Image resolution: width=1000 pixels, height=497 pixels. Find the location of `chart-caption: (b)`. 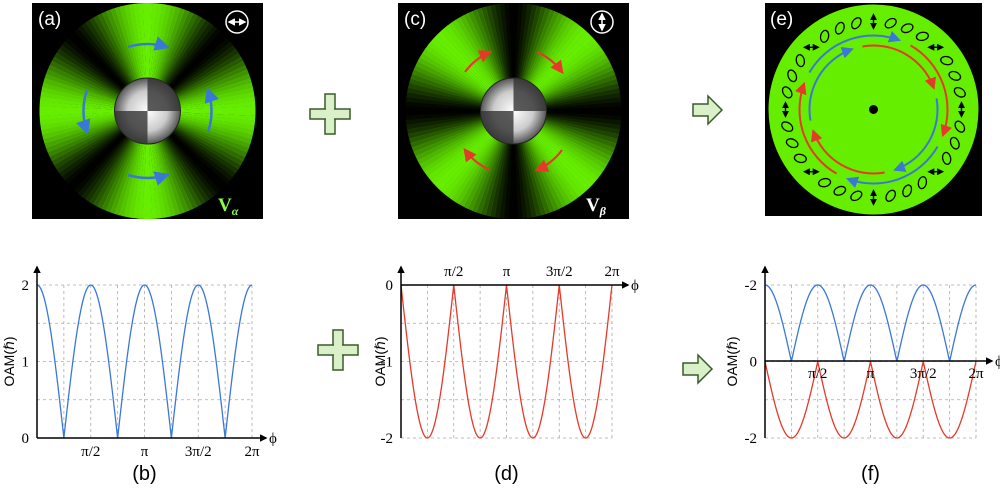

chart-caption: (b) is located at coordinates (144, 474).